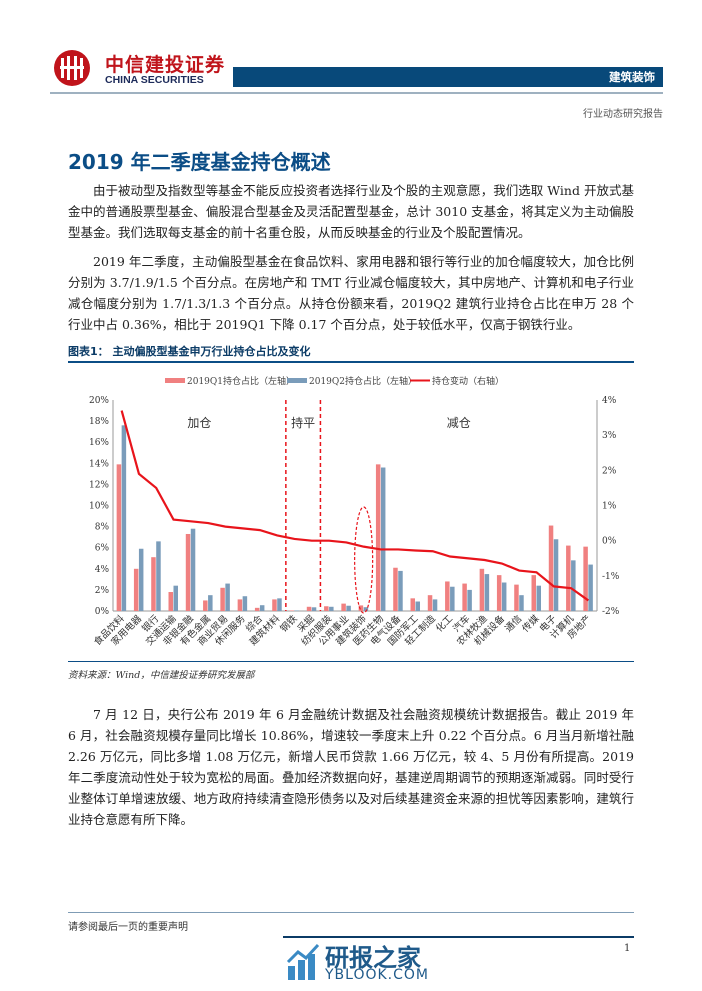 The height and width of the screenshot is (991, 702). What do you see at coordinates (199, 162) in the screenshot?
I see `section-title: 2019 年二季度基金持仓概述` at bounding box center [199, 162].